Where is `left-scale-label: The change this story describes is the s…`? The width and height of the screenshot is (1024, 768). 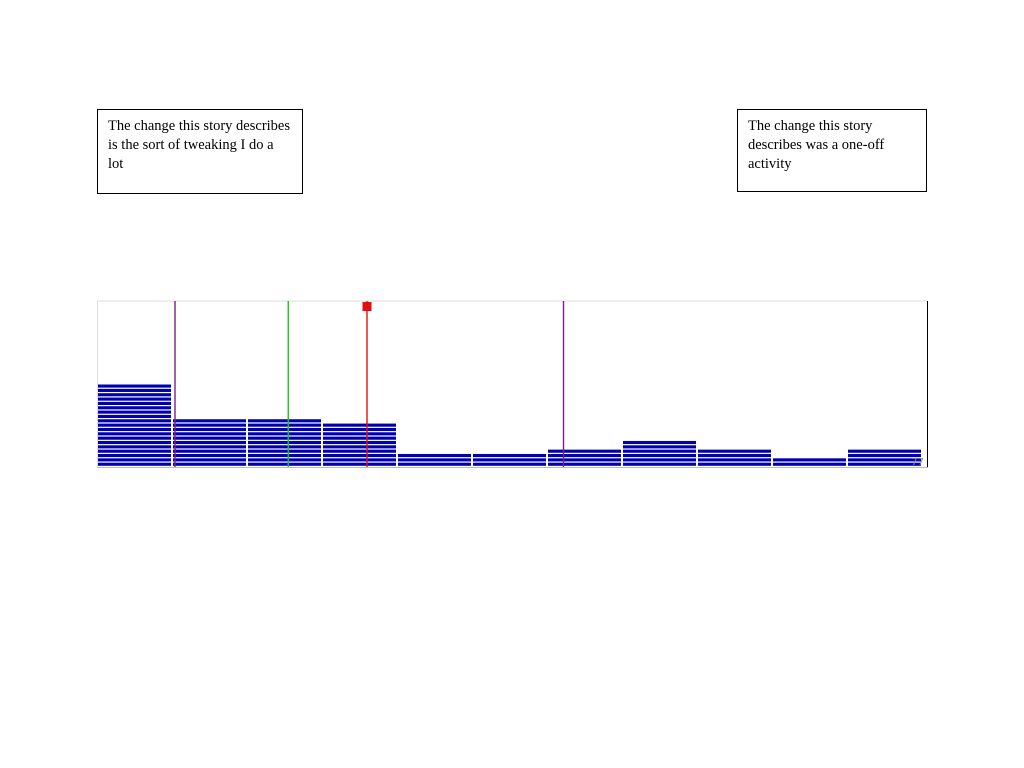
left-scale-label: The change this story describes is the s… is located at coordinates (200, 151).